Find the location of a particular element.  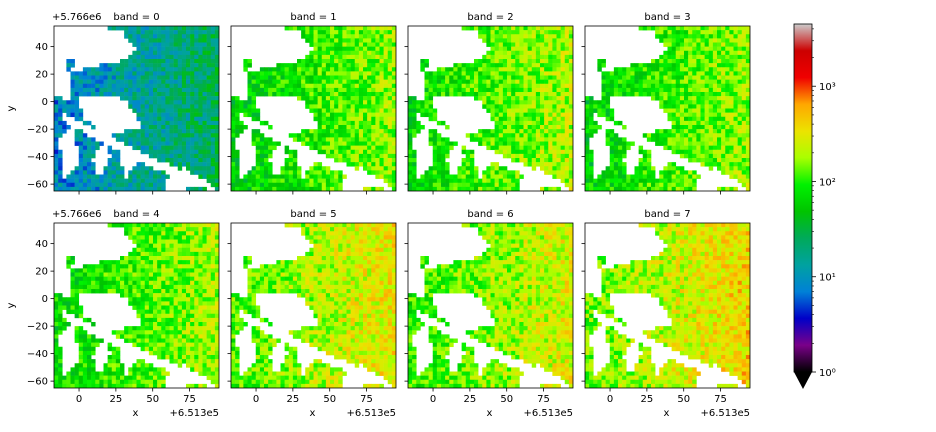

colorbar-tick-label: 10² is located at coordinates (827, 182).